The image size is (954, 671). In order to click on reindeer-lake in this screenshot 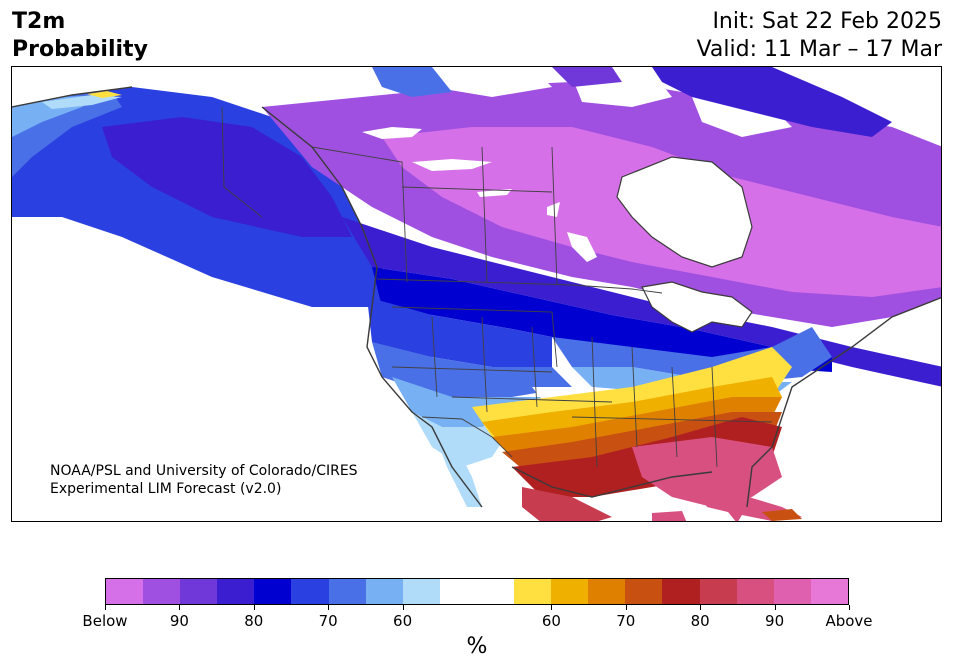, I will do `click(553, 209)`.